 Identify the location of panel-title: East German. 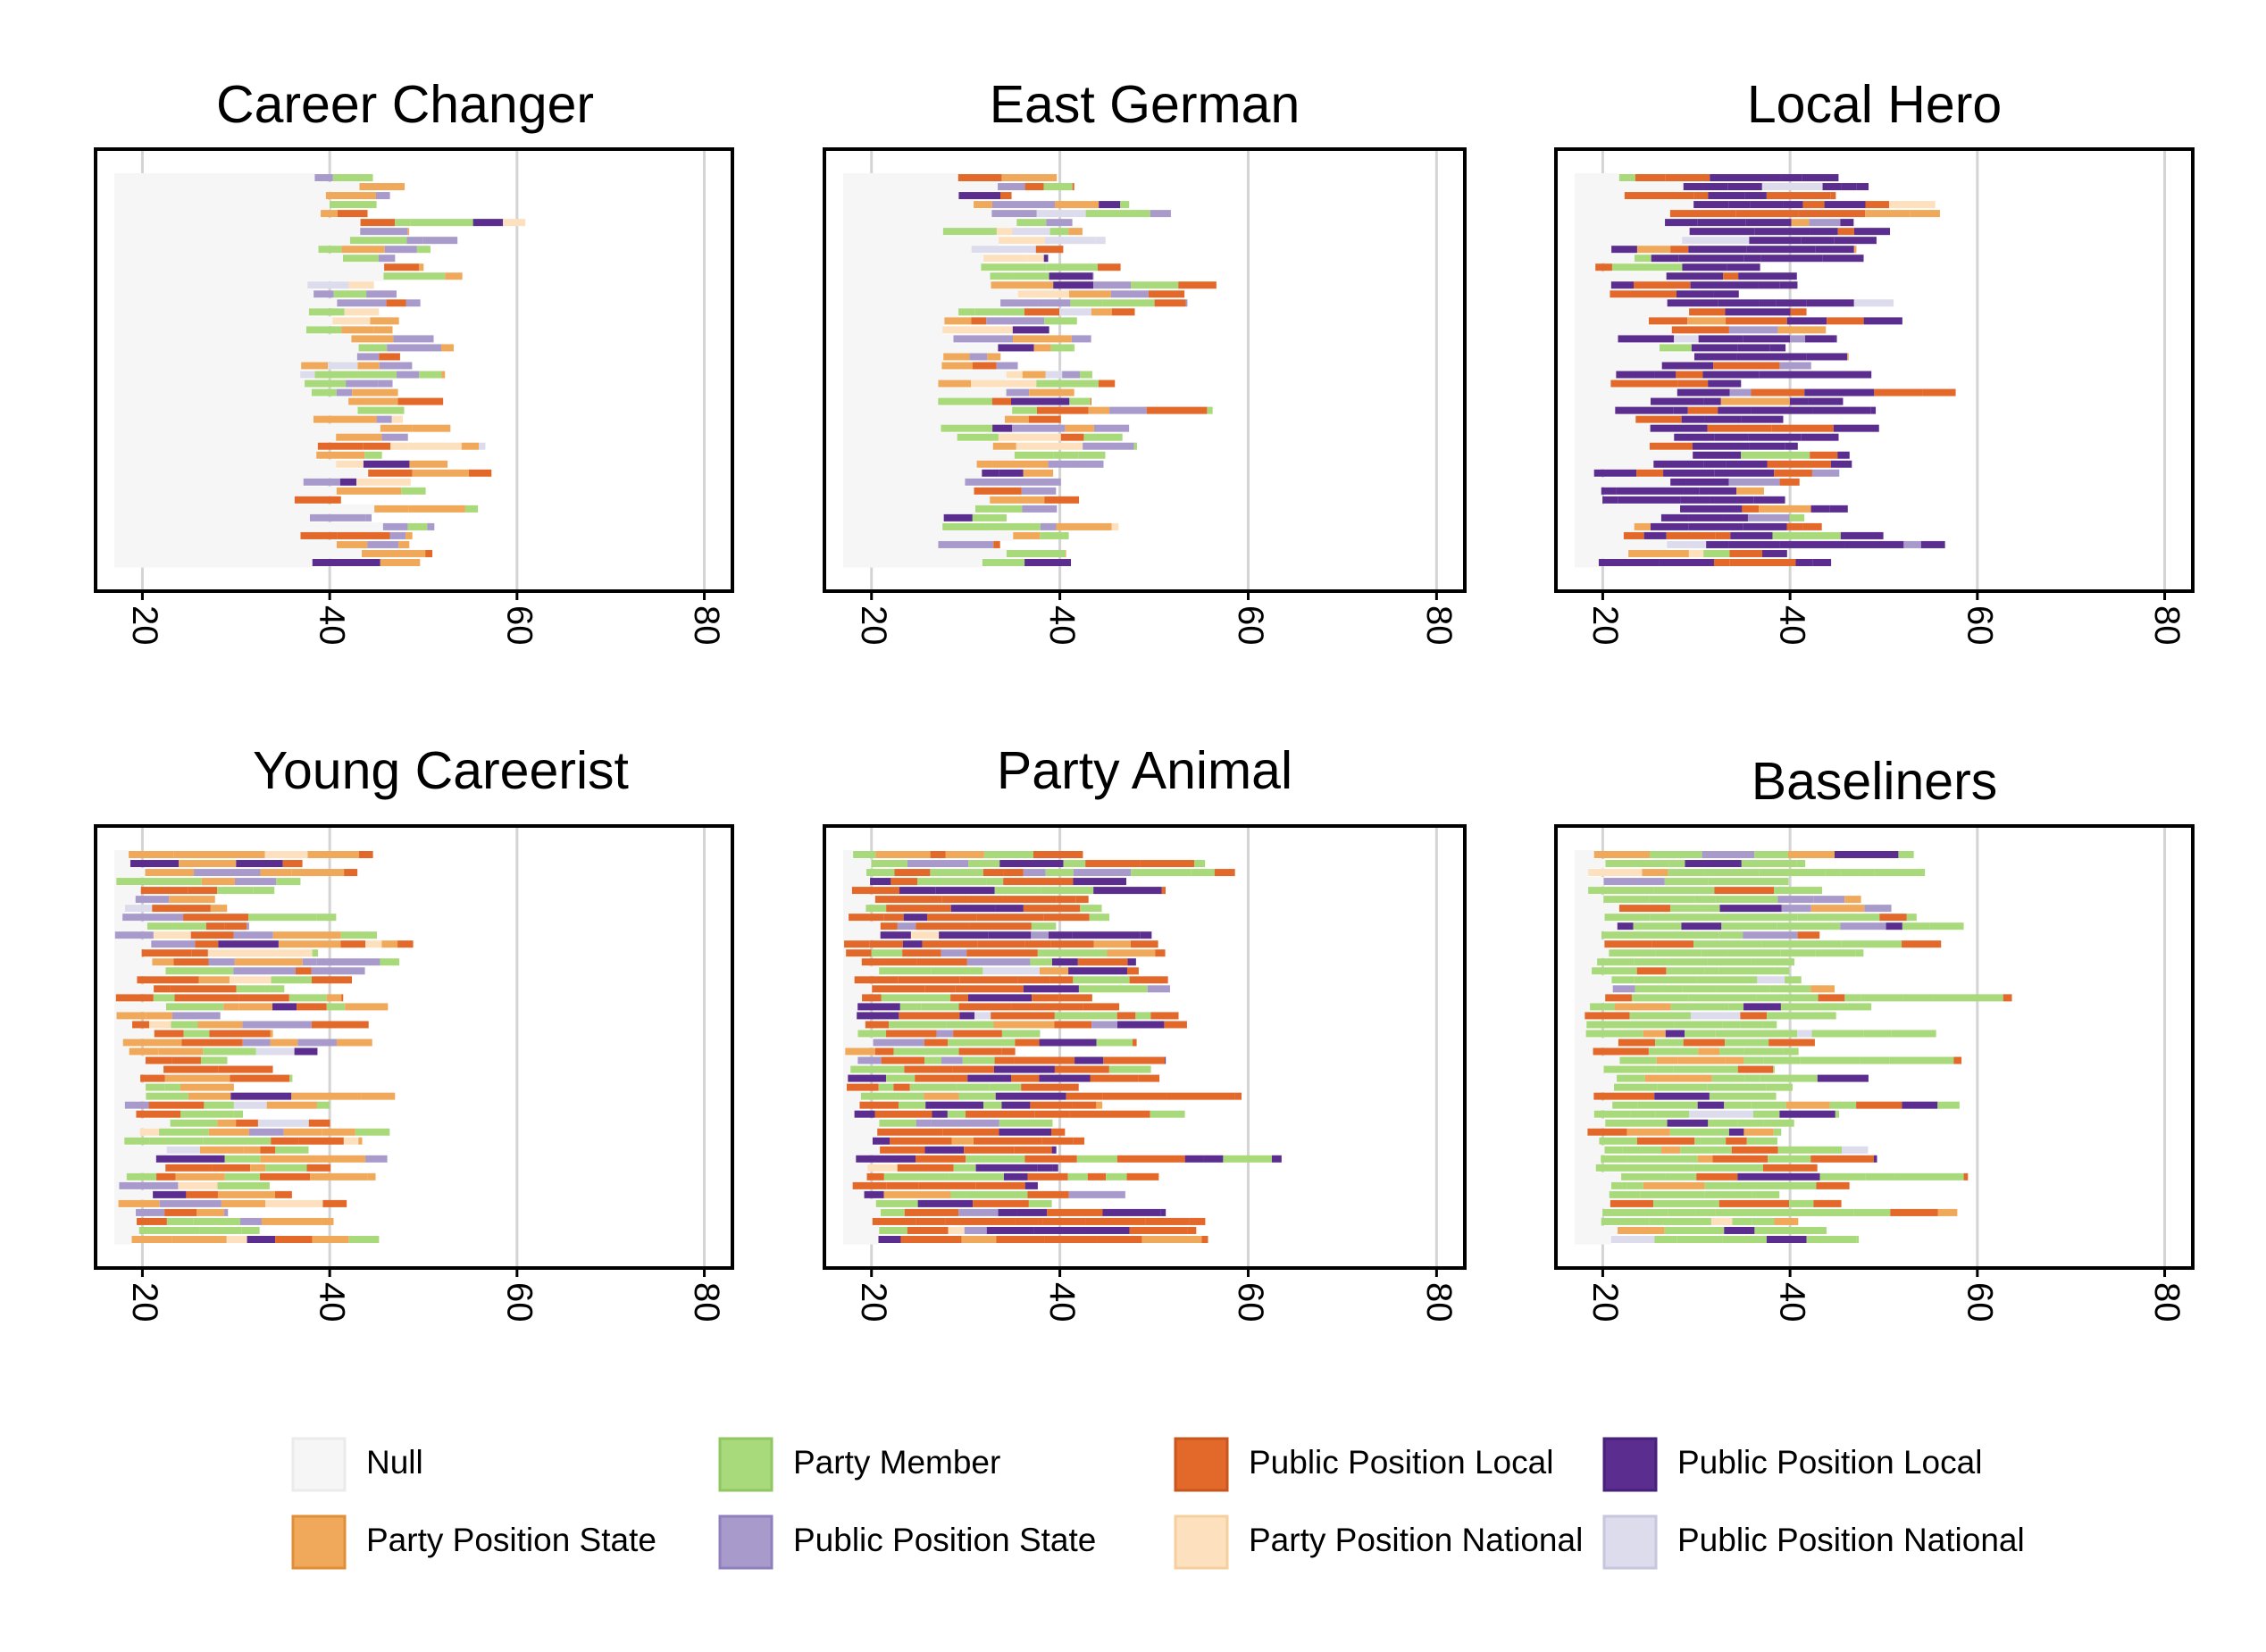
(1145, 104).